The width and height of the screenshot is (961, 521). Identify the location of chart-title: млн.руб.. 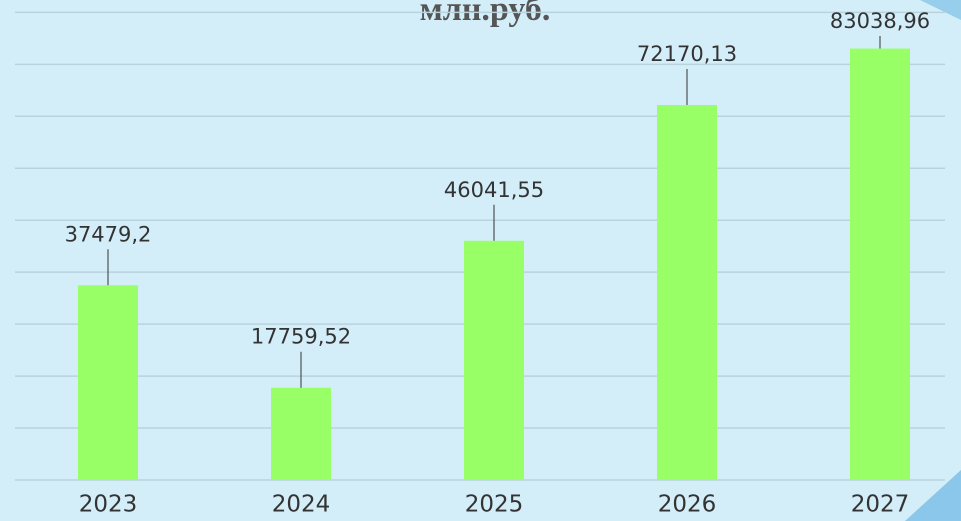
(485, 14).